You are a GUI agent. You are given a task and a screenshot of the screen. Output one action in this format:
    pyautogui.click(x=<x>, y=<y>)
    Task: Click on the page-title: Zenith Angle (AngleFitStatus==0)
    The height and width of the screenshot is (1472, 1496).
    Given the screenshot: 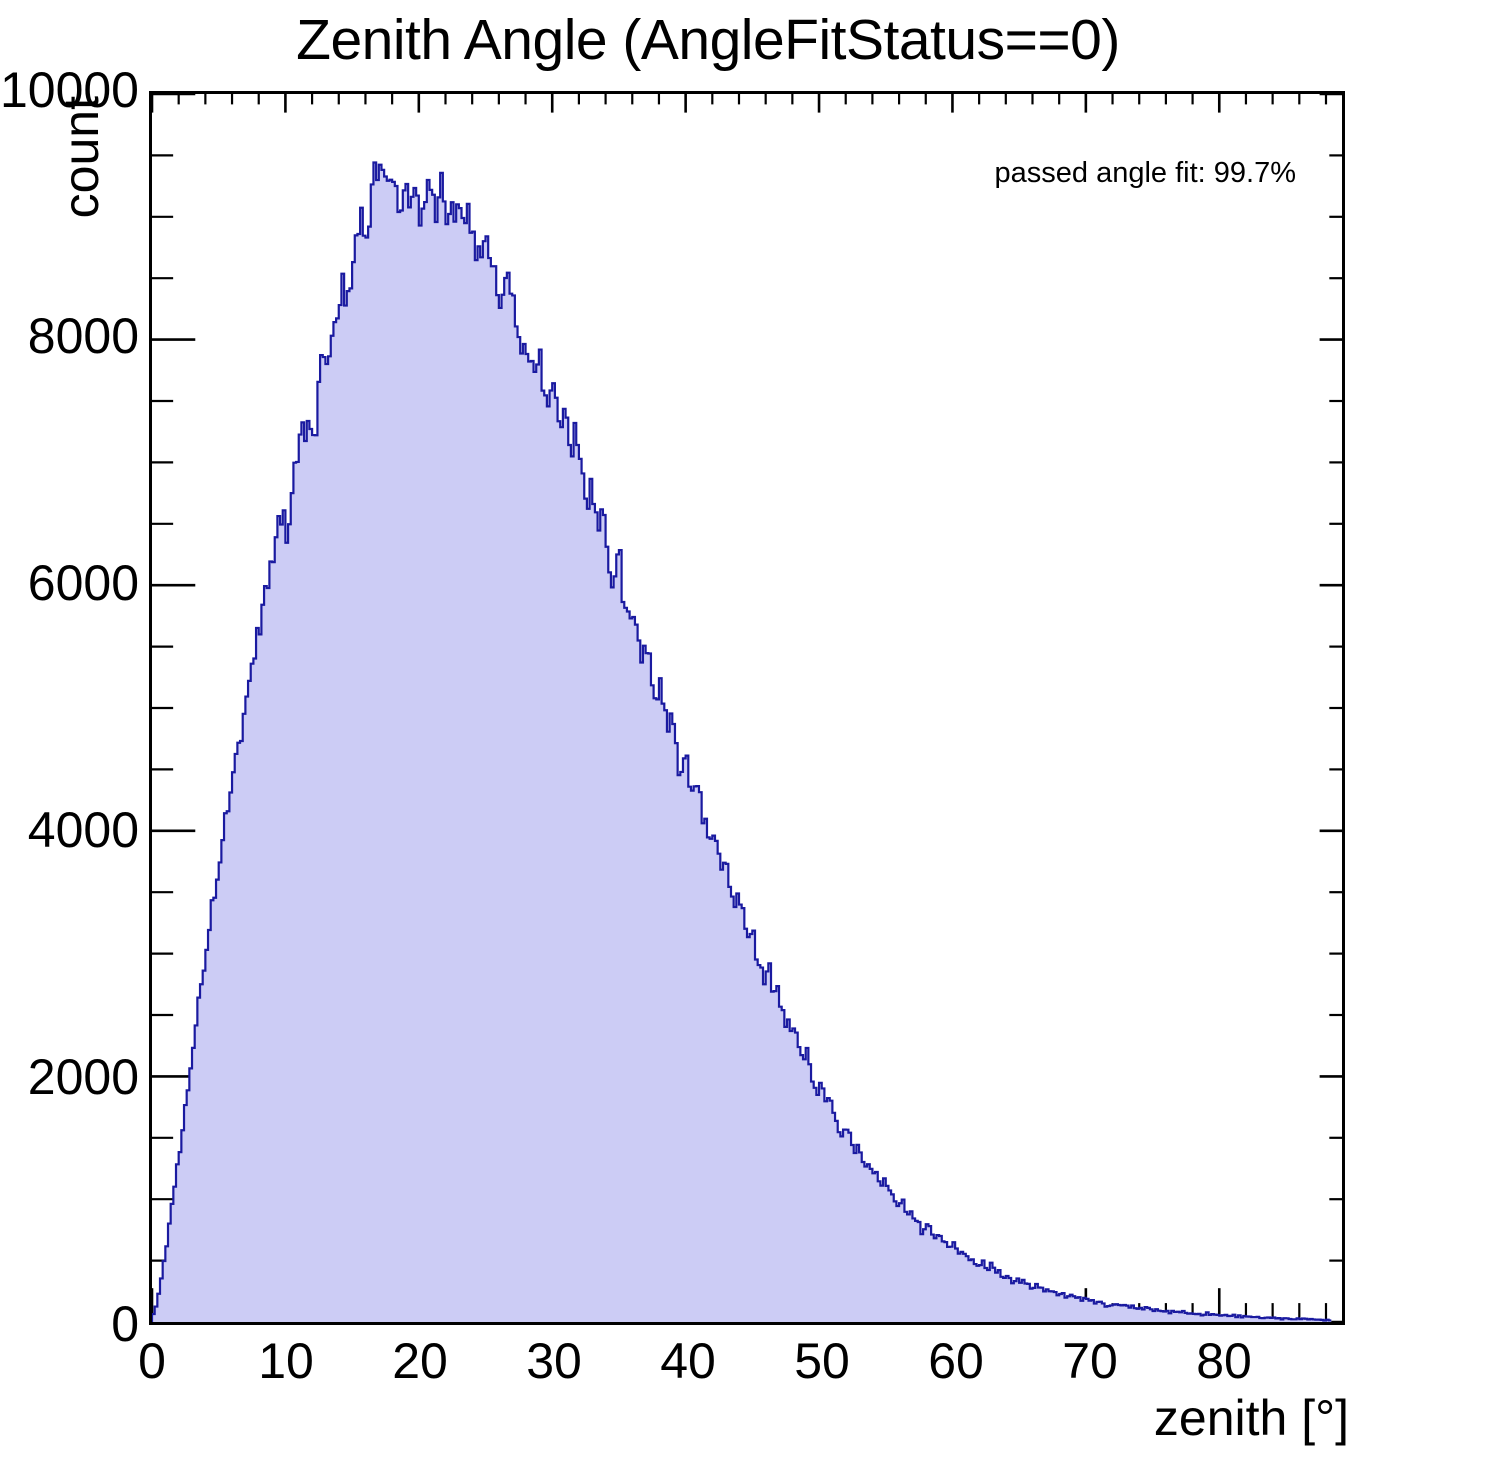 What is the action you would take?
    pyautogui.click(x=708, y=40)
    